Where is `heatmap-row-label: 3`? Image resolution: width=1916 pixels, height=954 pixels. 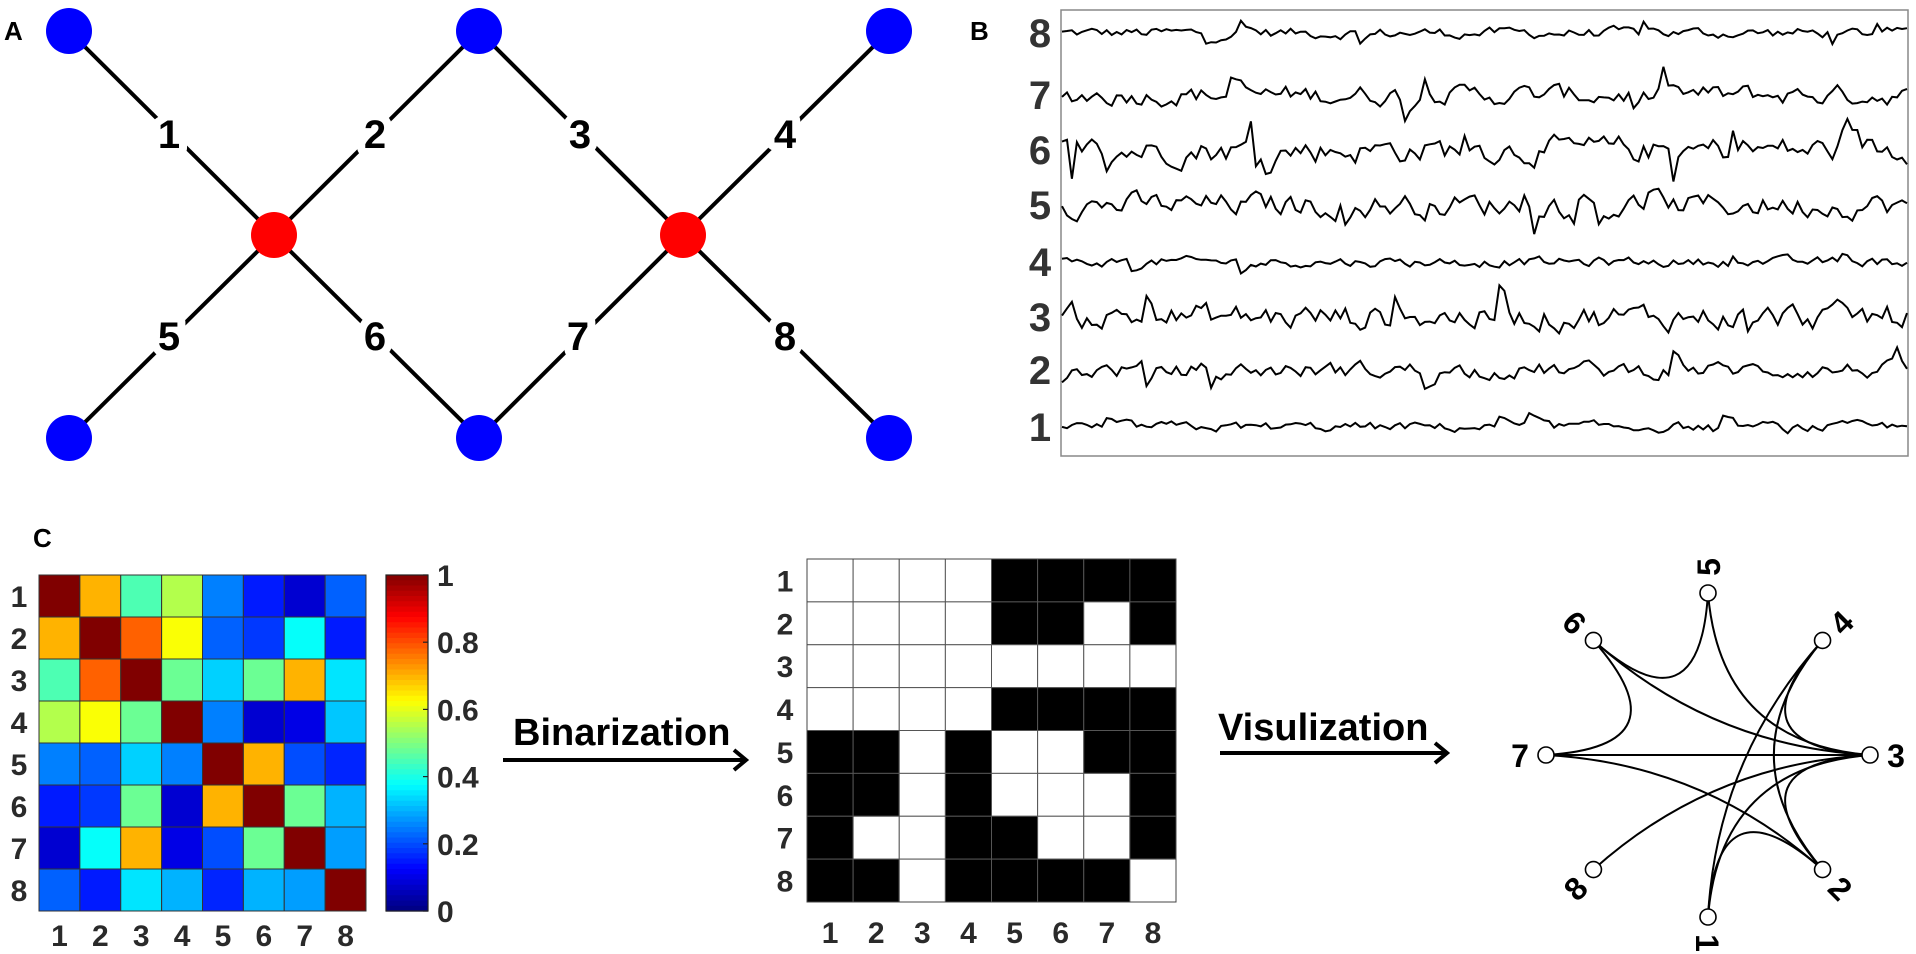 heatmap-row-label: 3 is located at coordinates (19, 681).